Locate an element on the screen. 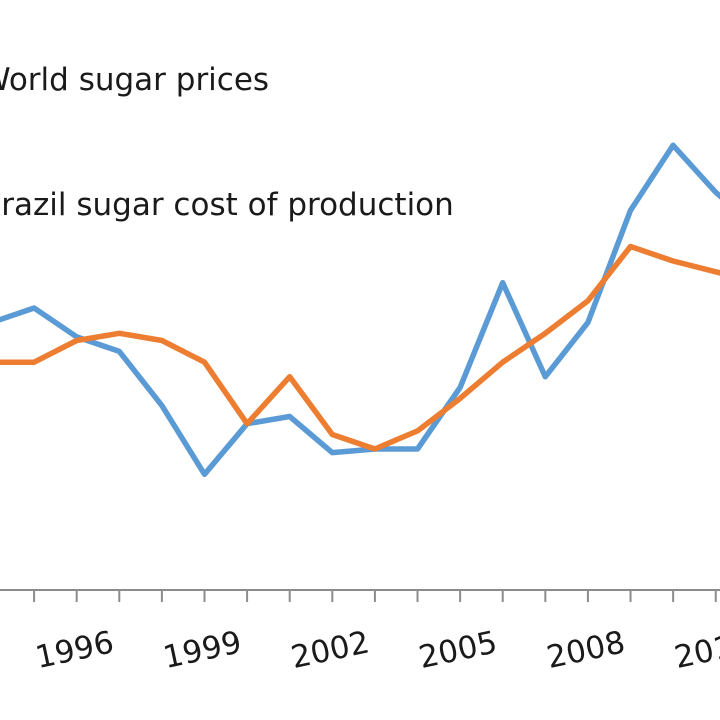 This screenshot has height=720, width=720. x-tick-label: 2005 is located at coordinates (458, 650).